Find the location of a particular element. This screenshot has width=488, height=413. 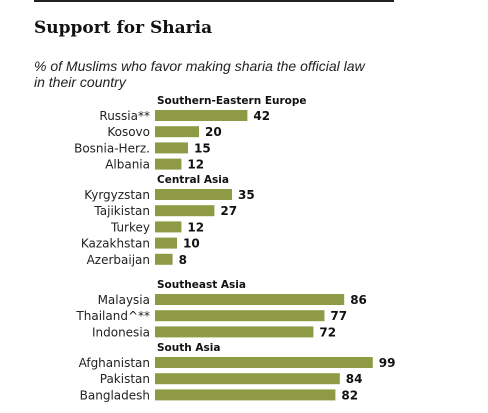

group-label: Central Asia is located at coordinates (193, 180).